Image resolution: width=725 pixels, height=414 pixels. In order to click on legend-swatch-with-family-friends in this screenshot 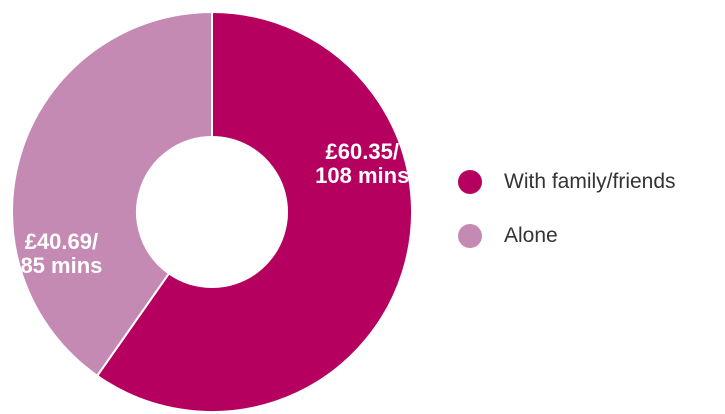, I will do `click(470, 182)`.